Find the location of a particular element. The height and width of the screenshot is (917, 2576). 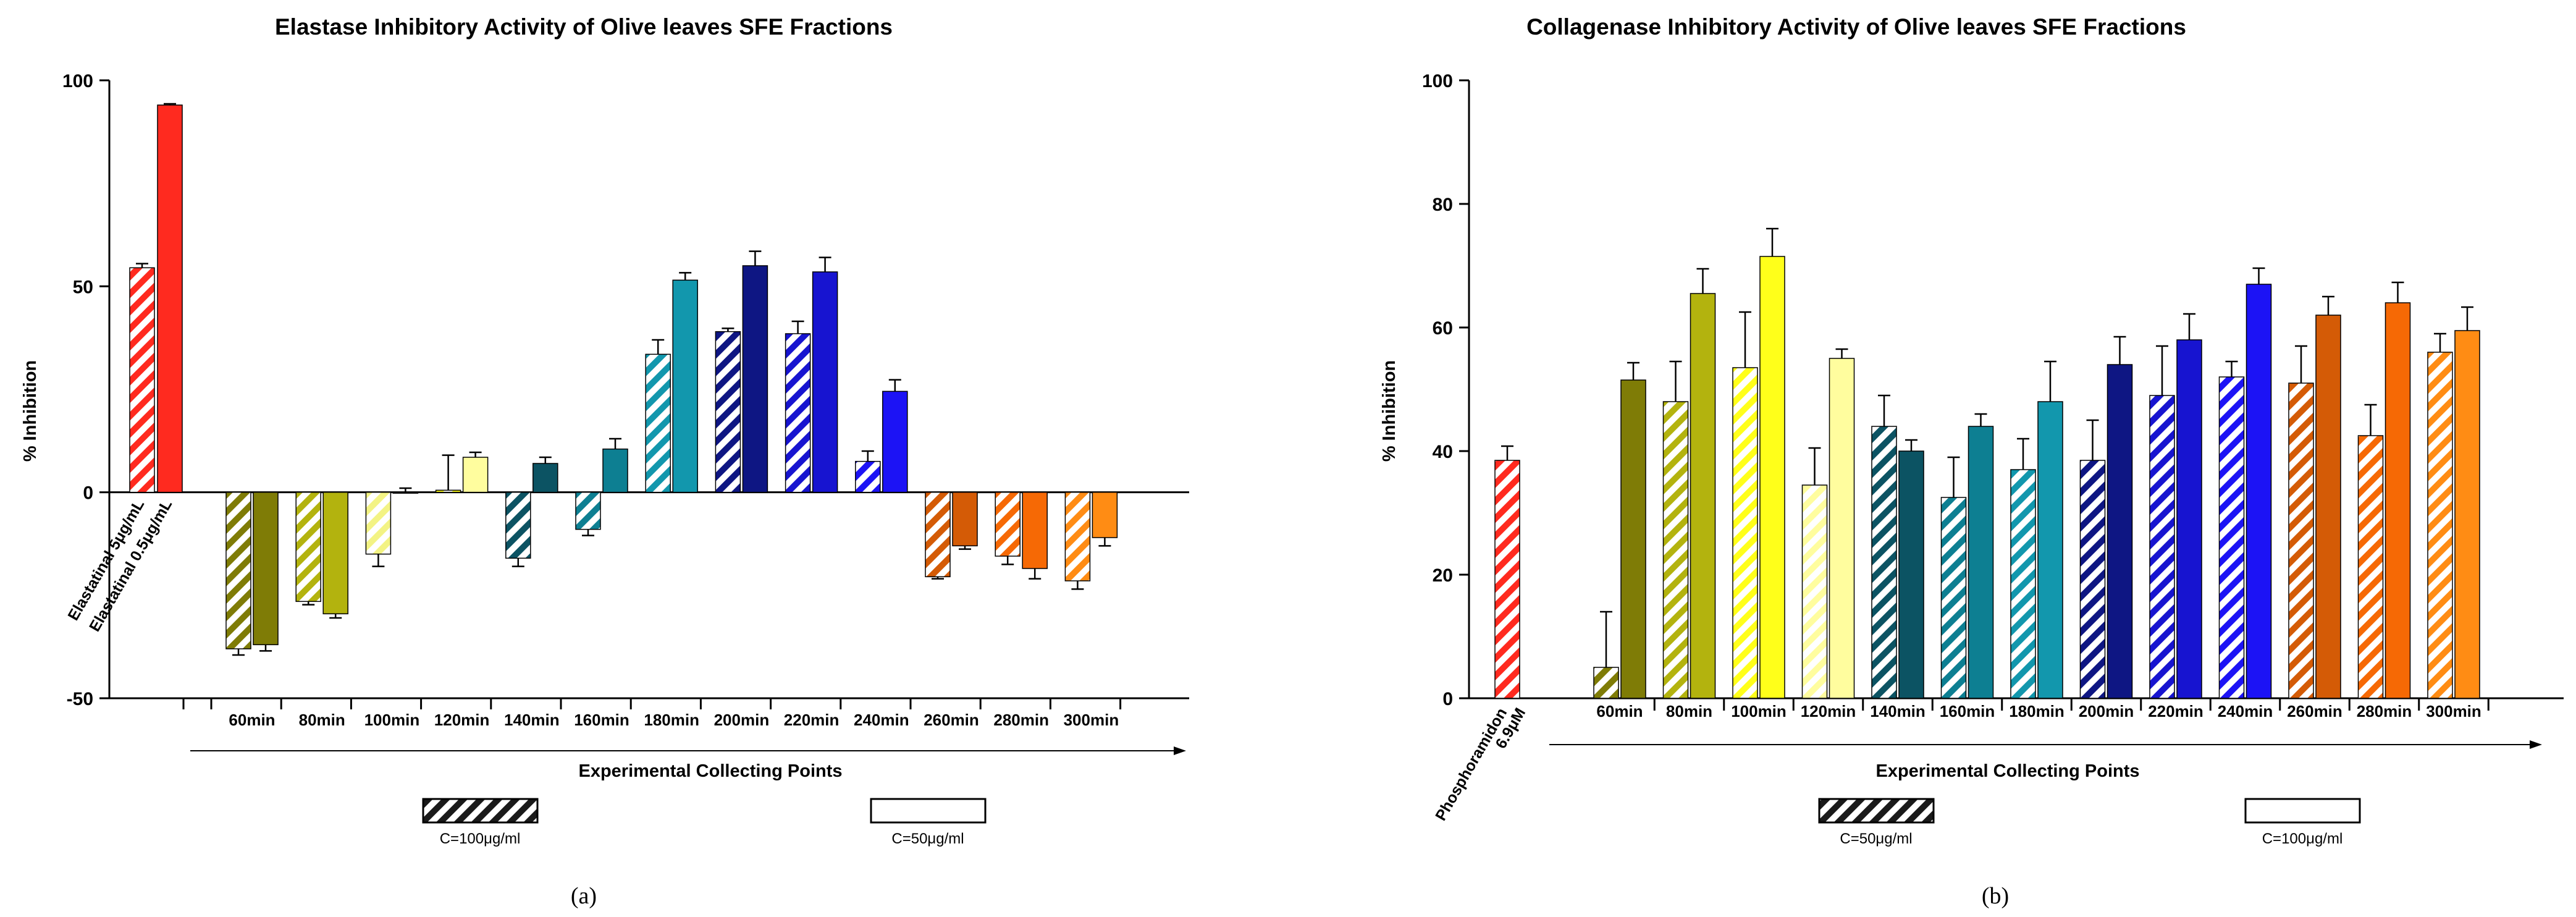

x-axis-label-a: Experimental Collecting Points is located at coordinates (710, 771).